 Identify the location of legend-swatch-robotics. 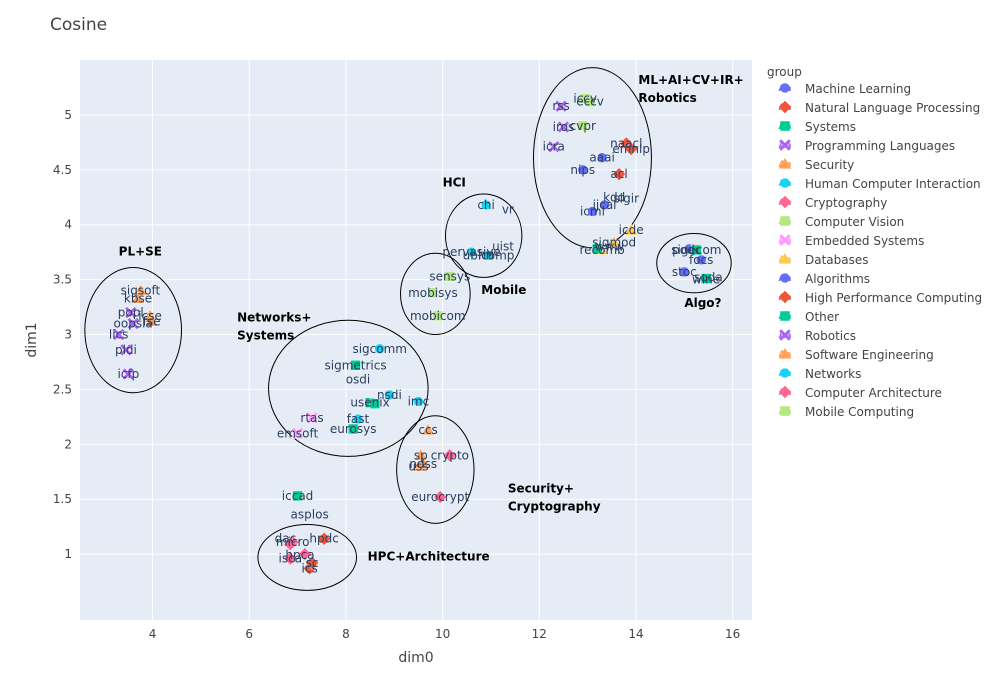
(785, 335).